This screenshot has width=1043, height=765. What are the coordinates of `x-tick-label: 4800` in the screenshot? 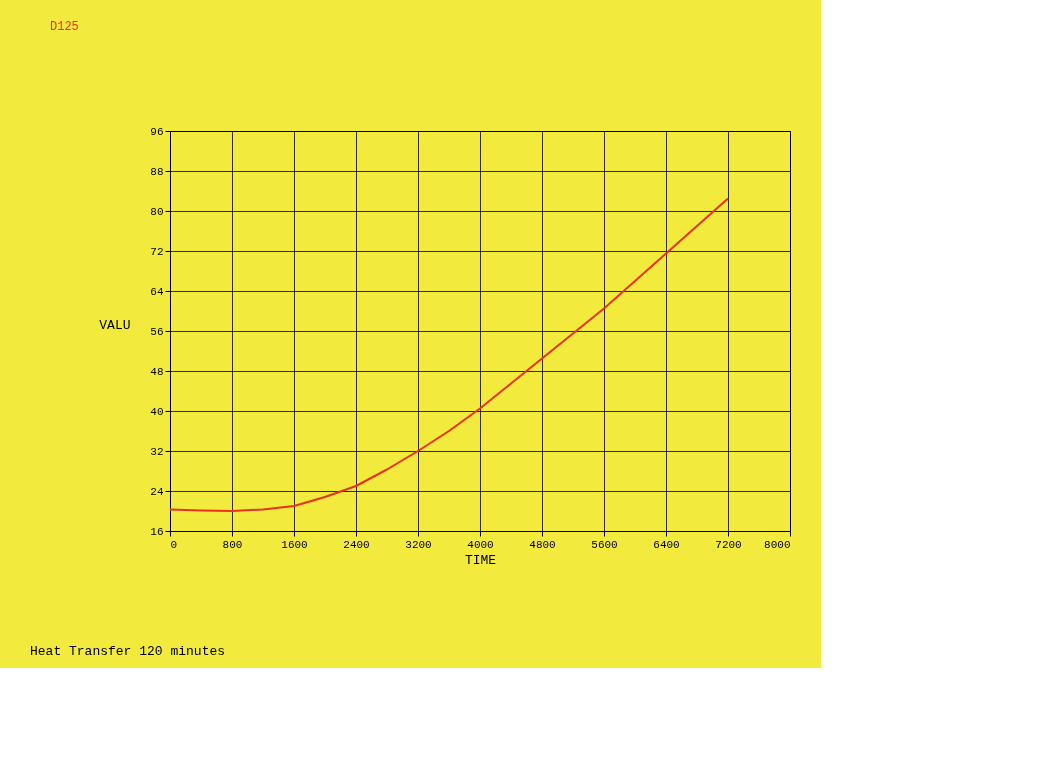 It's located at (542, 544).